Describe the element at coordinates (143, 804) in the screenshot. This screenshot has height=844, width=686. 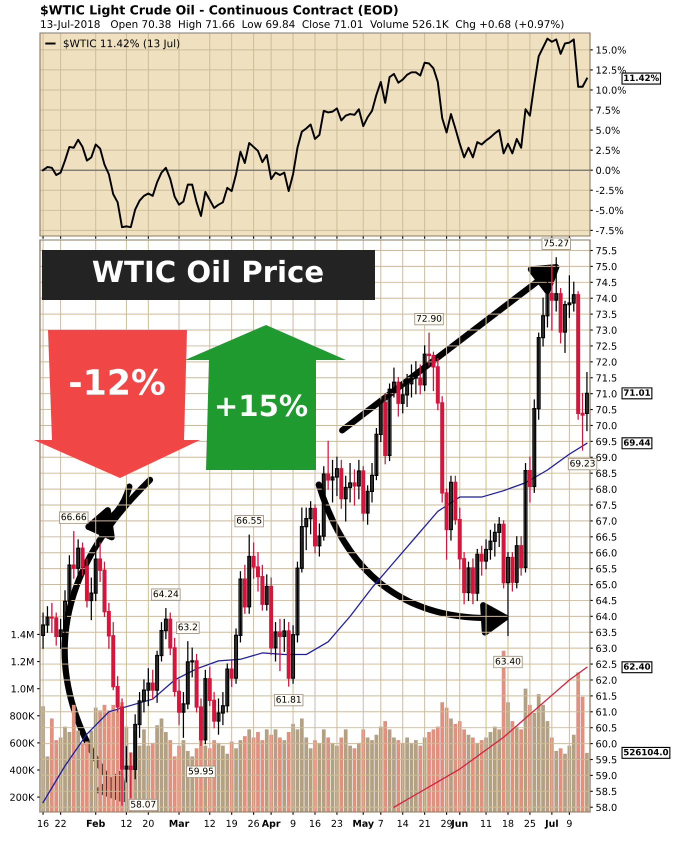
I see `annotation: 58.07` at that location.